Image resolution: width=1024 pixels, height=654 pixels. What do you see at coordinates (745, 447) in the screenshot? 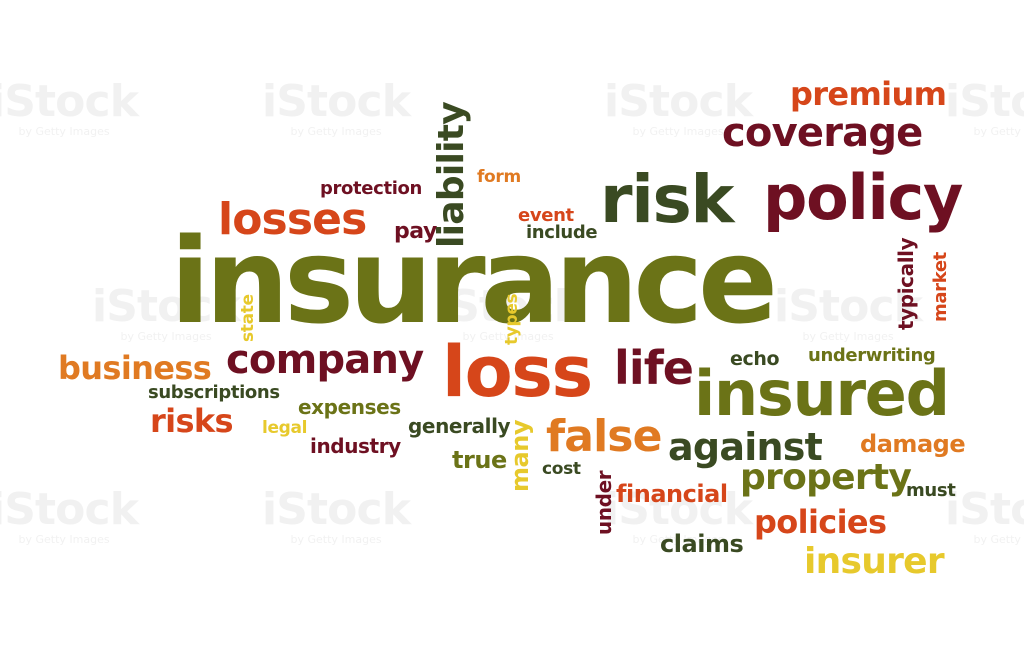
I see `word-against: against` at bounding box center [745, 447].